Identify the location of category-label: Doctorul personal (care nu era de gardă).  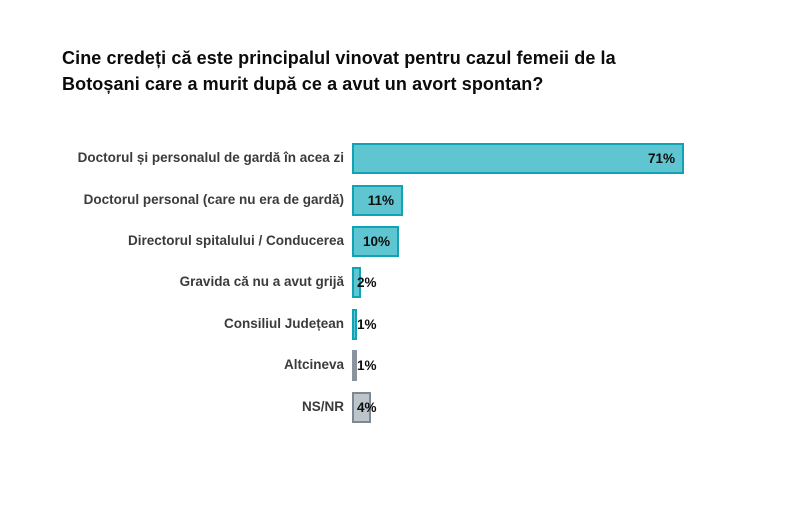
(213, 199).